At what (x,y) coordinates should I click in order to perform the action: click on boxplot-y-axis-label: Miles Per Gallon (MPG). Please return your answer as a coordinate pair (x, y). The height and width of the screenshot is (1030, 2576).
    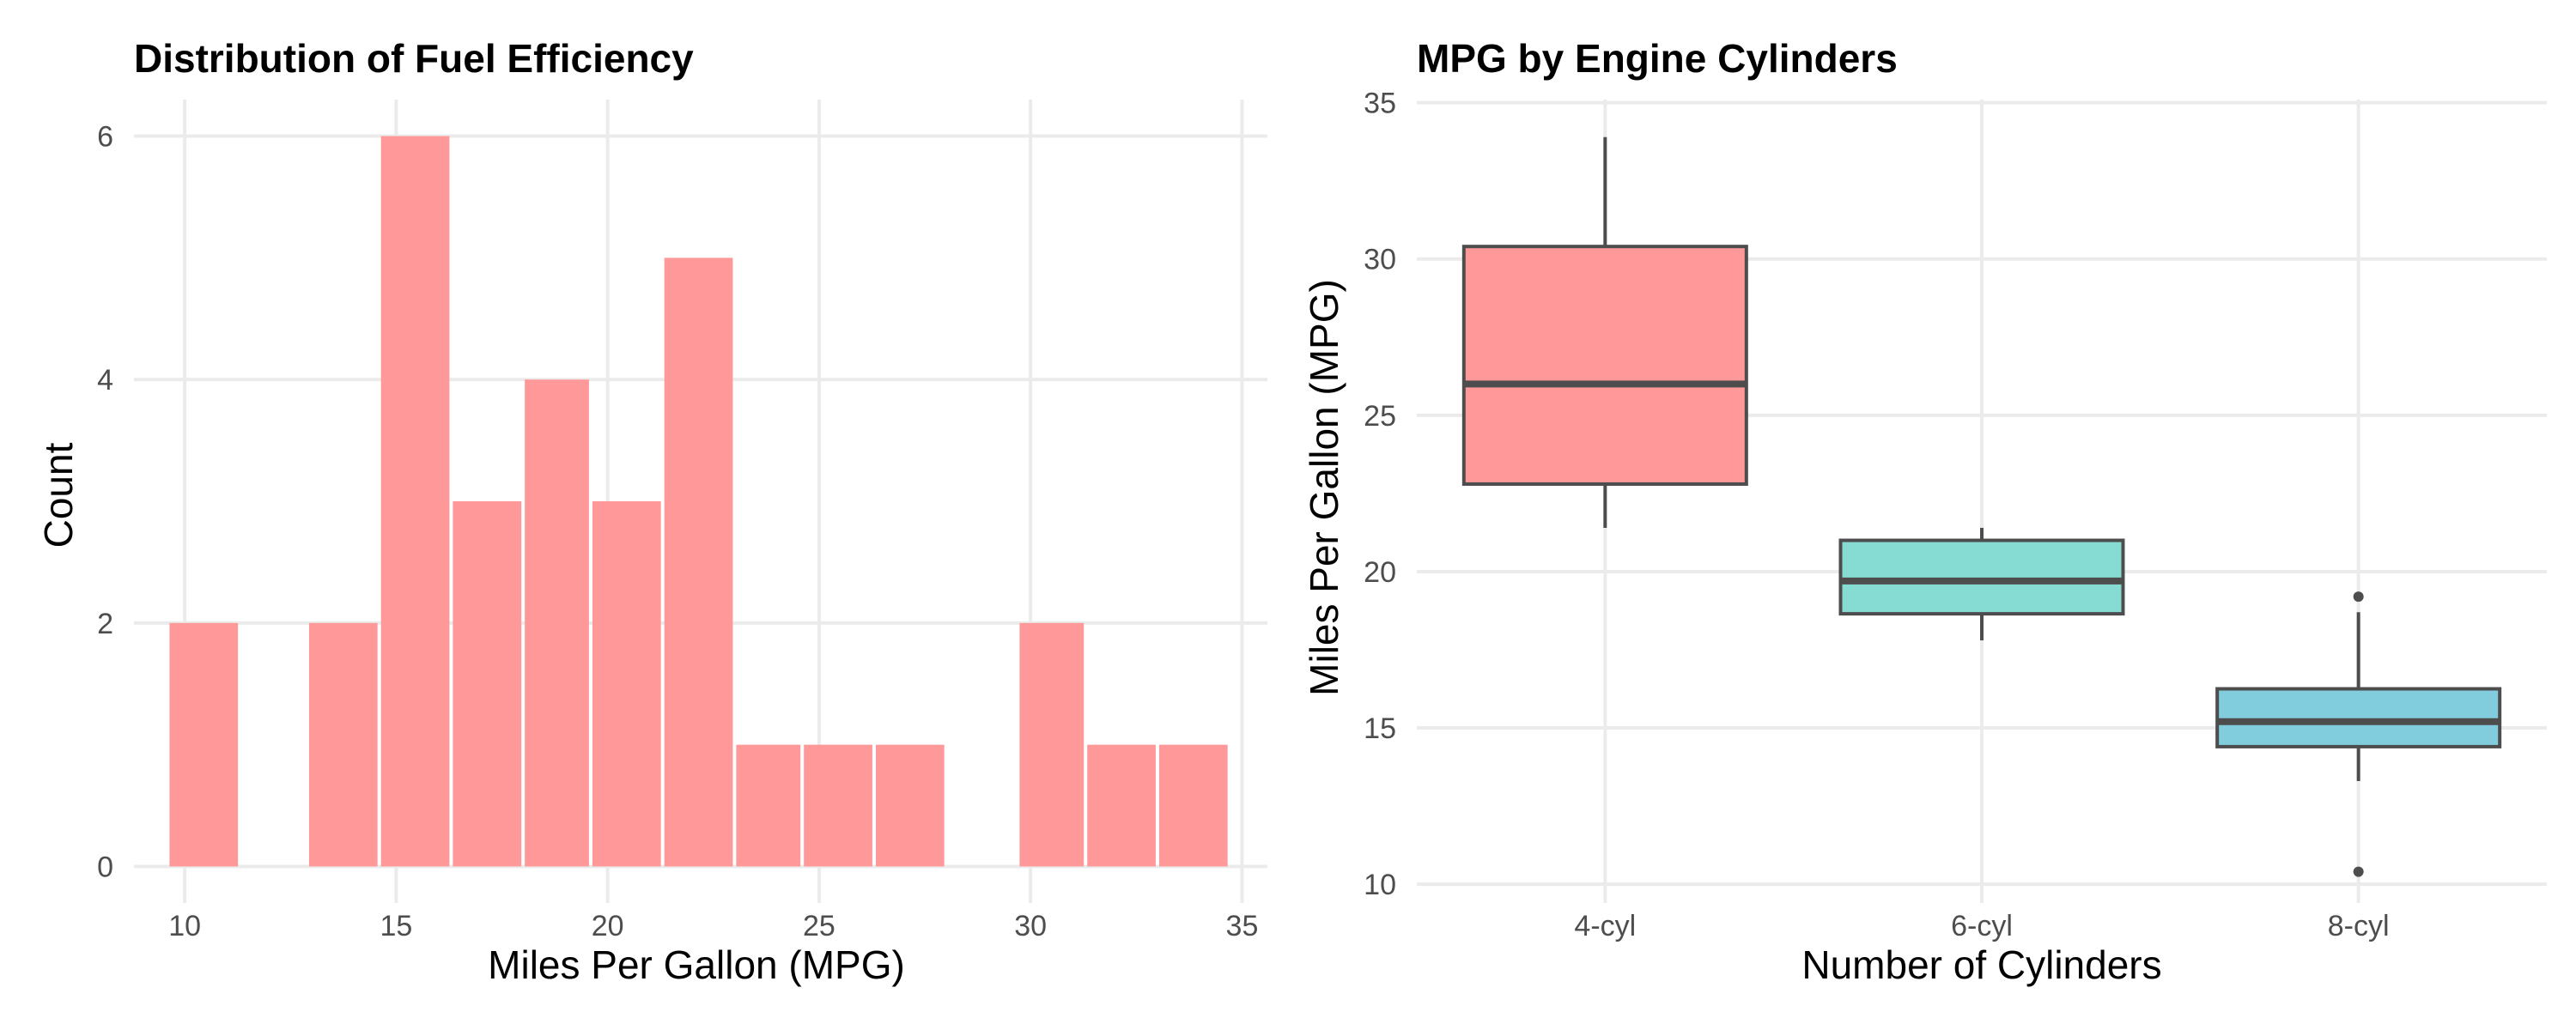
    Looking at the image, I should click on (1324, 487).